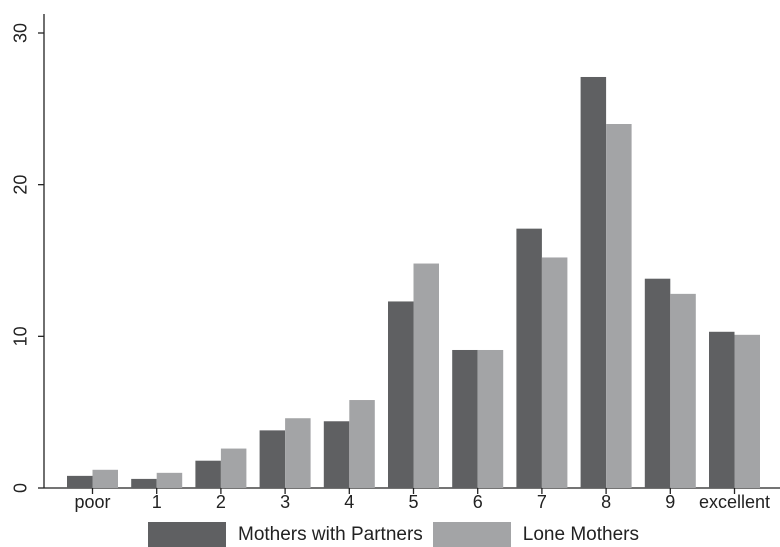 The image size is (780, 547). I want to click on legend: Mothers with Partners Lone Mothers, so click(398, 534).